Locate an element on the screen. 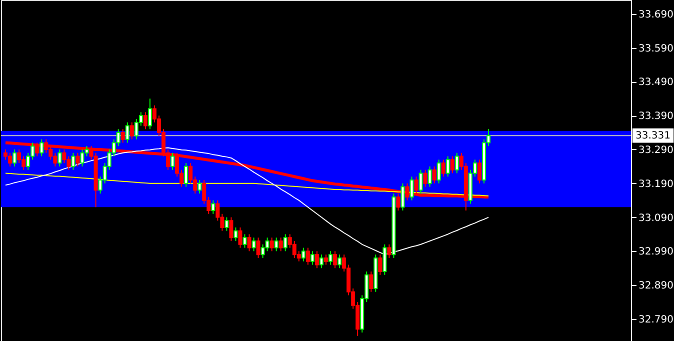  y-tick-label: 33.090 is located at coordinates (656, 218).